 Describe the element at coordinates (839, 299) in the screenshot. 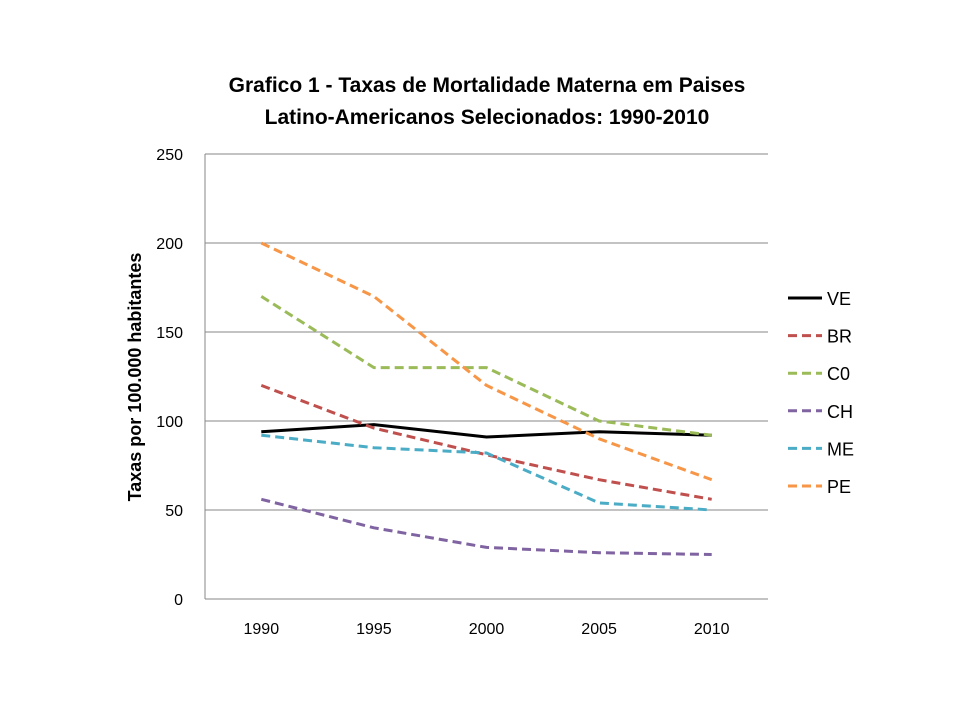

I see `legend-label-ve: VE` at that location.